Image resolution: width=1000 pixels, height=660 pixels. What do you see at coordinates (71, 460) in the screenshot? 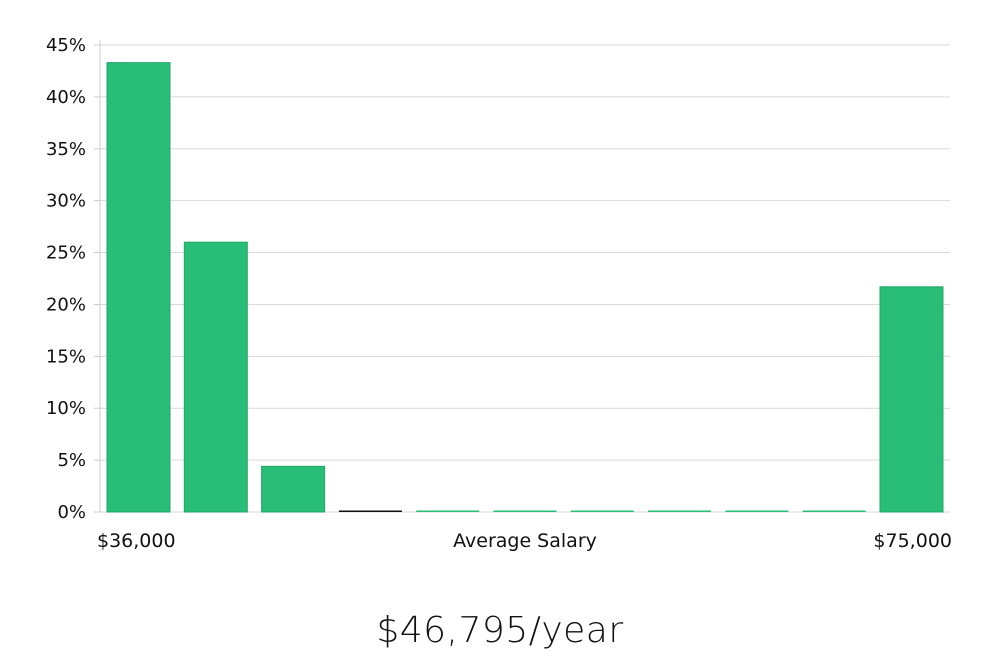
I see `y-tick-label: 5%` at bounding box center [71, 460].